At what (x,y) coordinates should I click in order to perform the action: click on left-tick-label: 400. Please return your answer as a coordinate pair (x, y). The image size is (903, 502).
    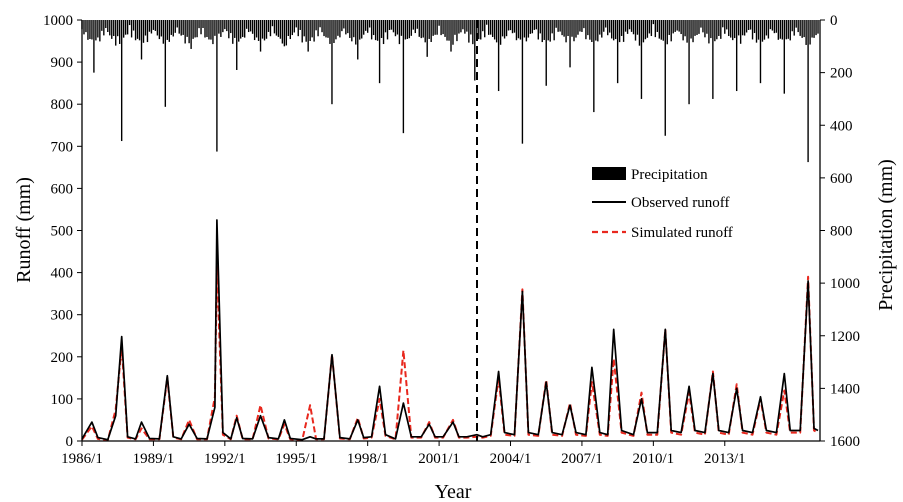
    Looking at the image, I should click on (62, 274).